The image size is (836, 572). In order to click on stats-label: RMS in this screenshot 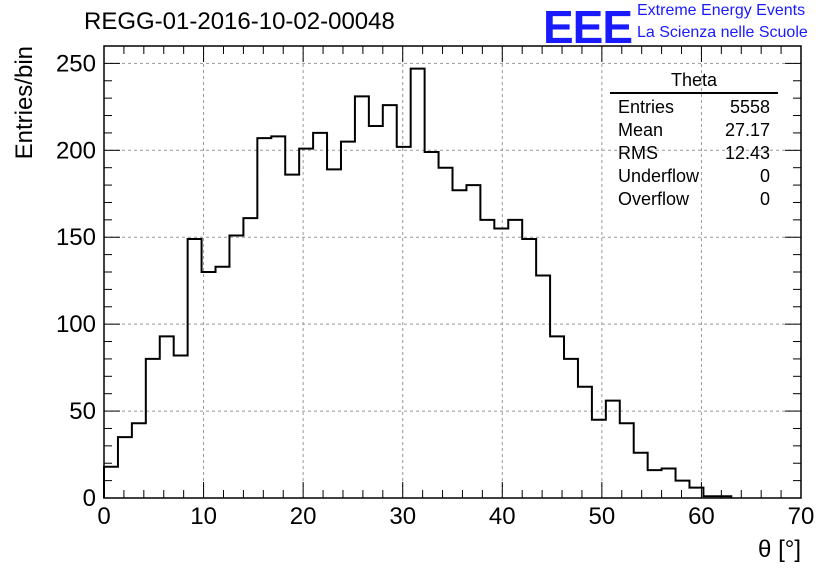, I will do `click(638, 153)`.